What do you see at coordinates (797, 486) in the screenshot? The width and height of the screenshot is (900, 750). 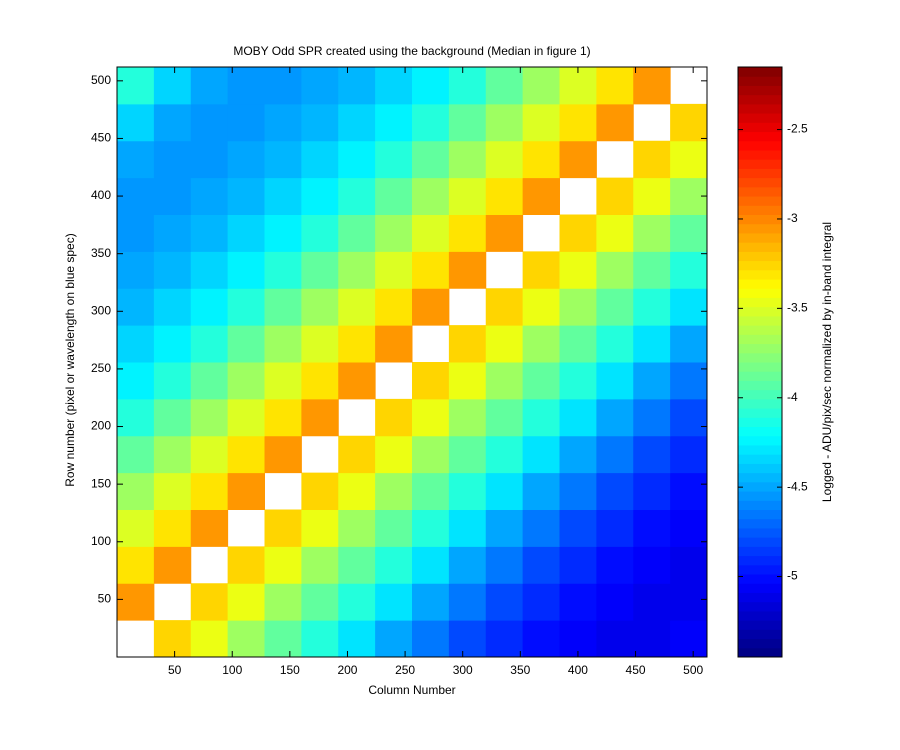 I see `colorbar-tick-label: -4.5` at bounding box center [797, 486].